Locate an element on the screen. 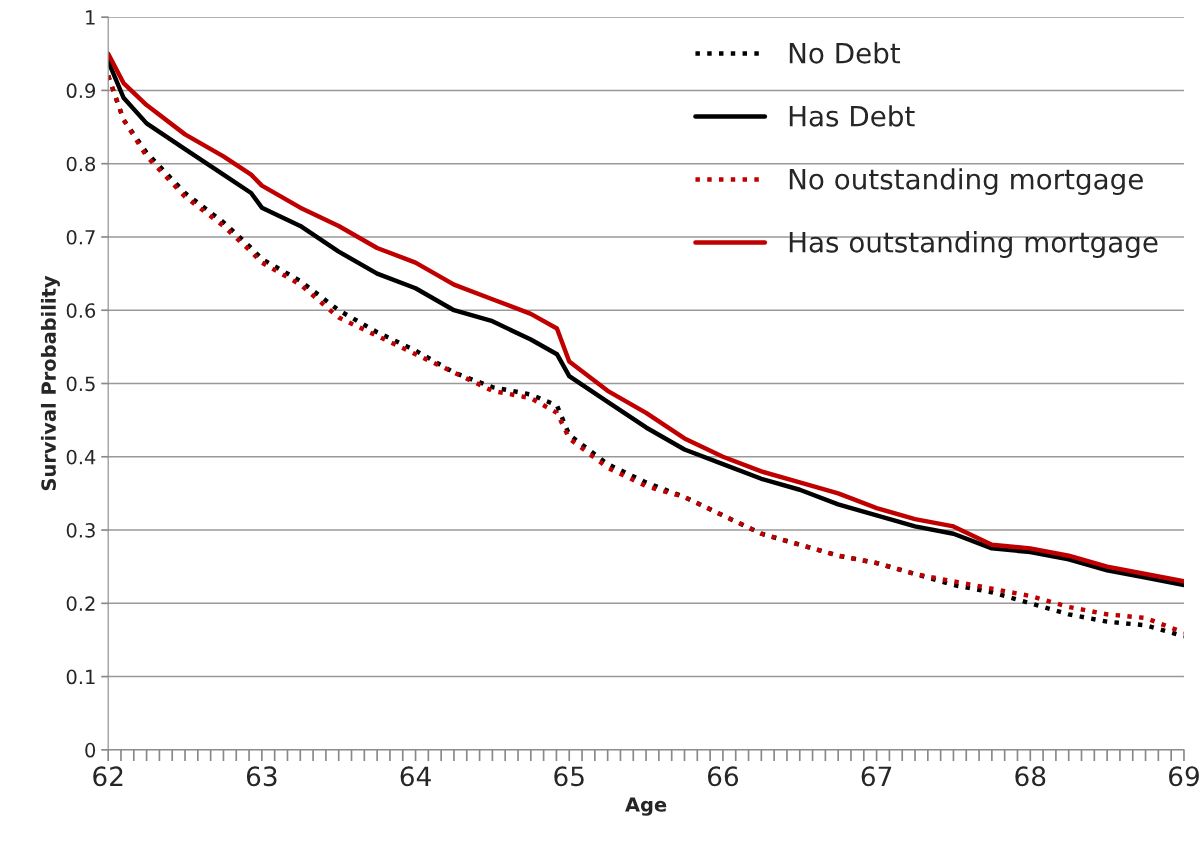 The image size is (1202, 857). y-tick-label: 0.3 is located at coordinates (80, 530).